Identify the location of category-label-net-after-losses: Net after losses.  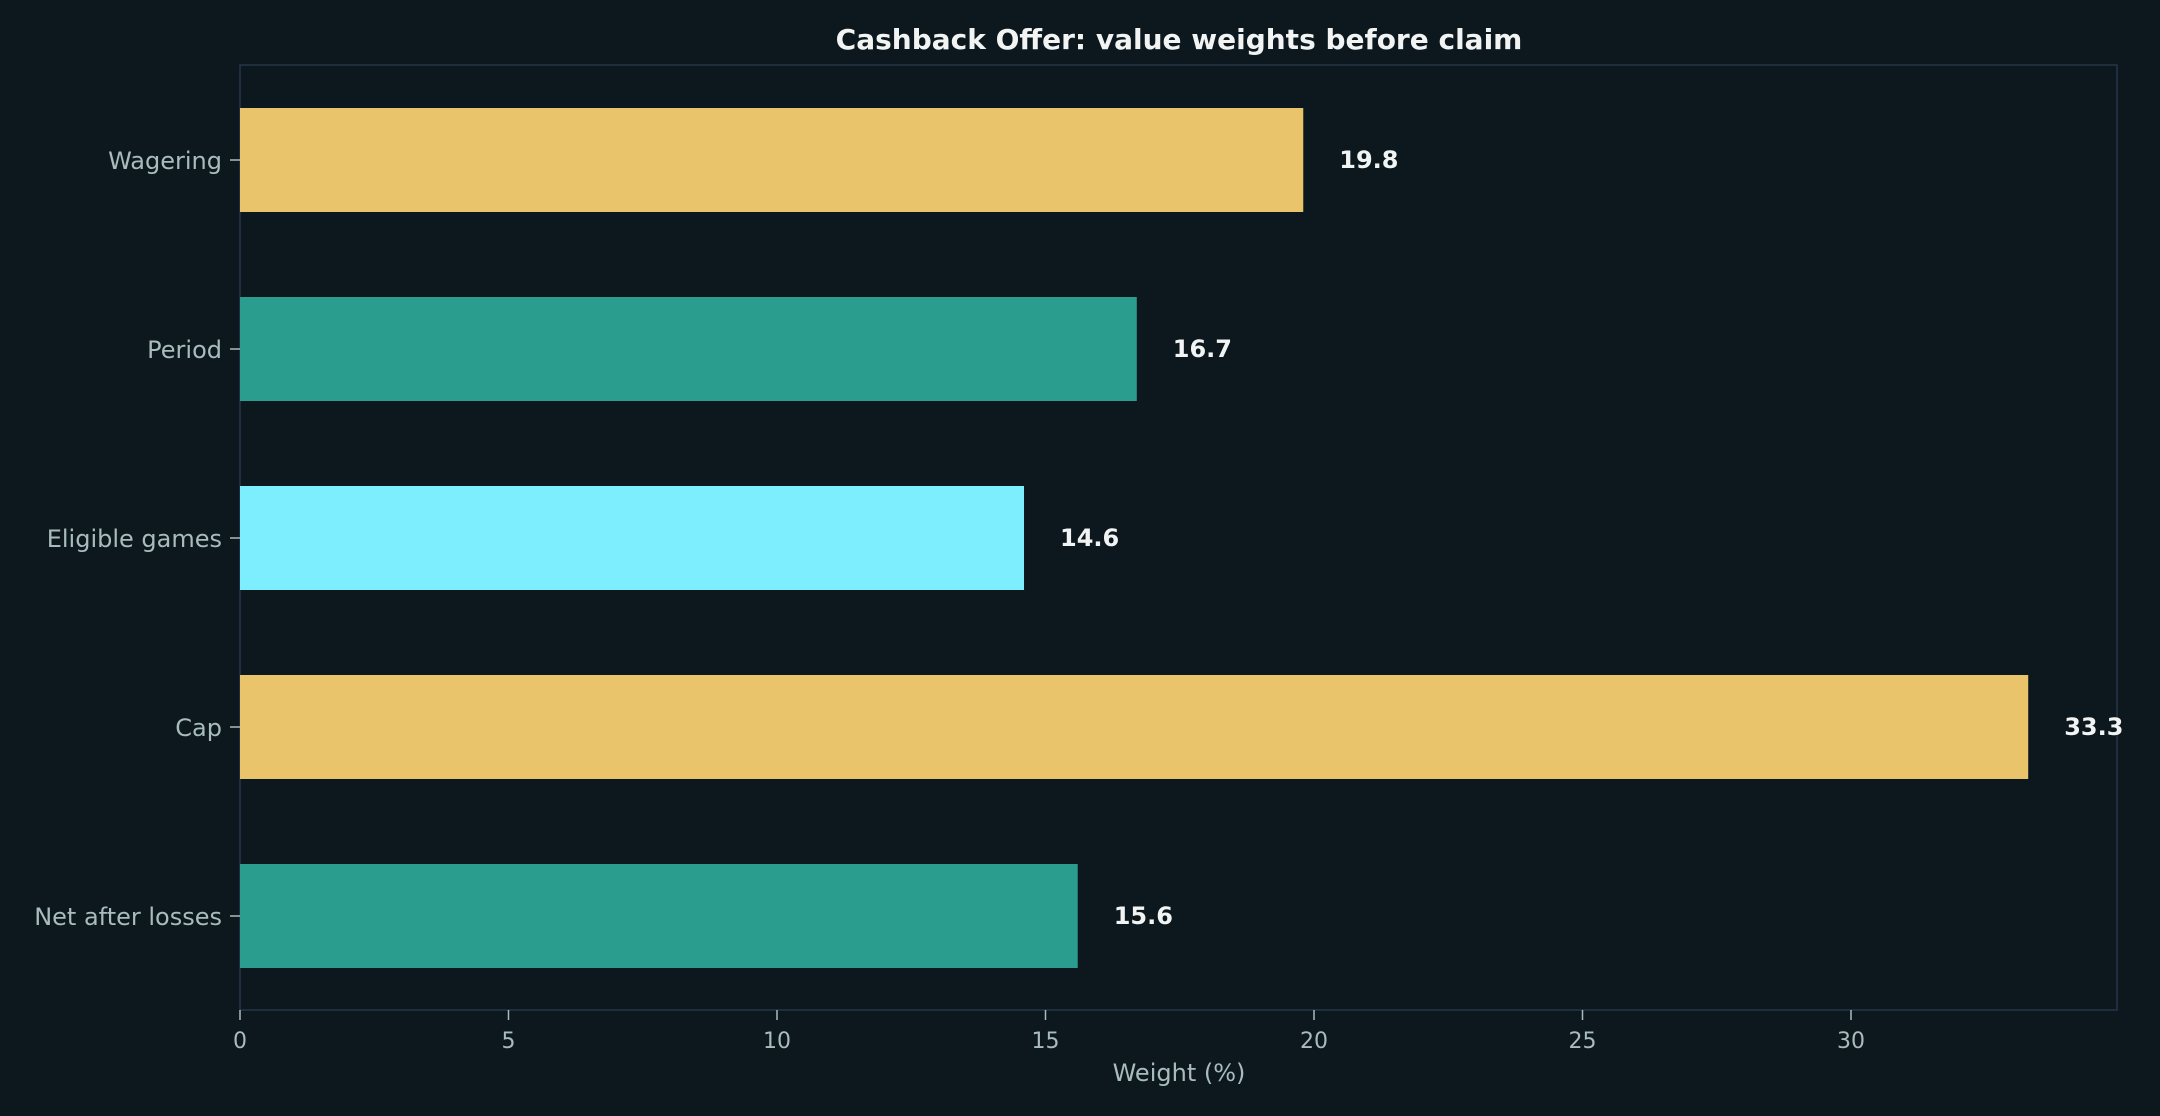
(128, 917).